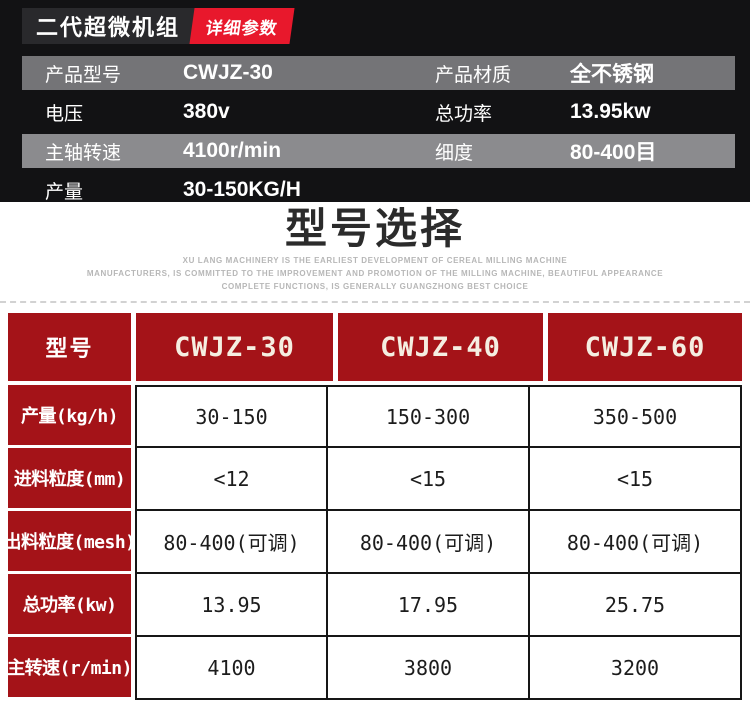 This screenshot has width=750, height=702. I want to click on table-row-total-power: 总功率(kw) 13.95 17.95 25.75, so click(375, 605).